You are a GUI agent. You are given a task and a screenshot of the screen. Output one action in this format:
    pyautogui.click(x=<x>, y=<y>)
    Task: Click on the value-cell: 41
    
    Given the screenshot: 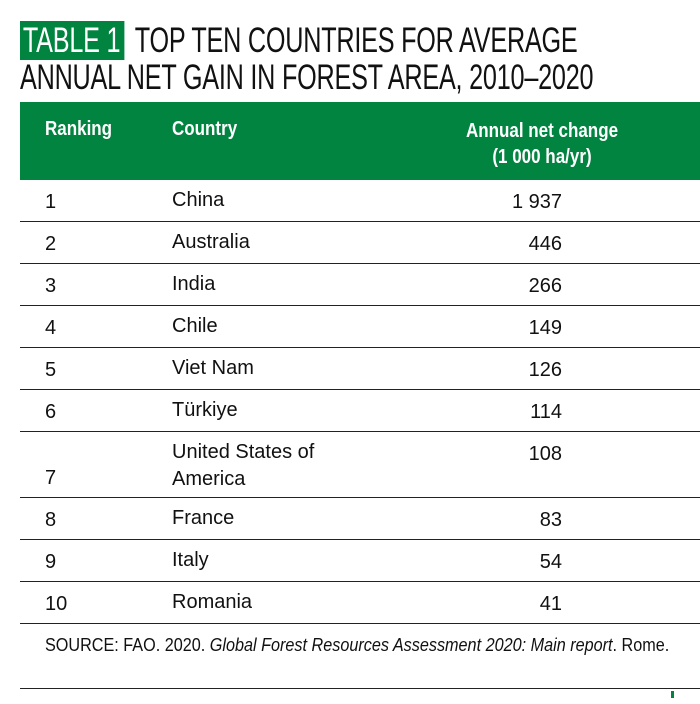 What is the action you would take?
    pyautogui.click(x=550, y=604)
    